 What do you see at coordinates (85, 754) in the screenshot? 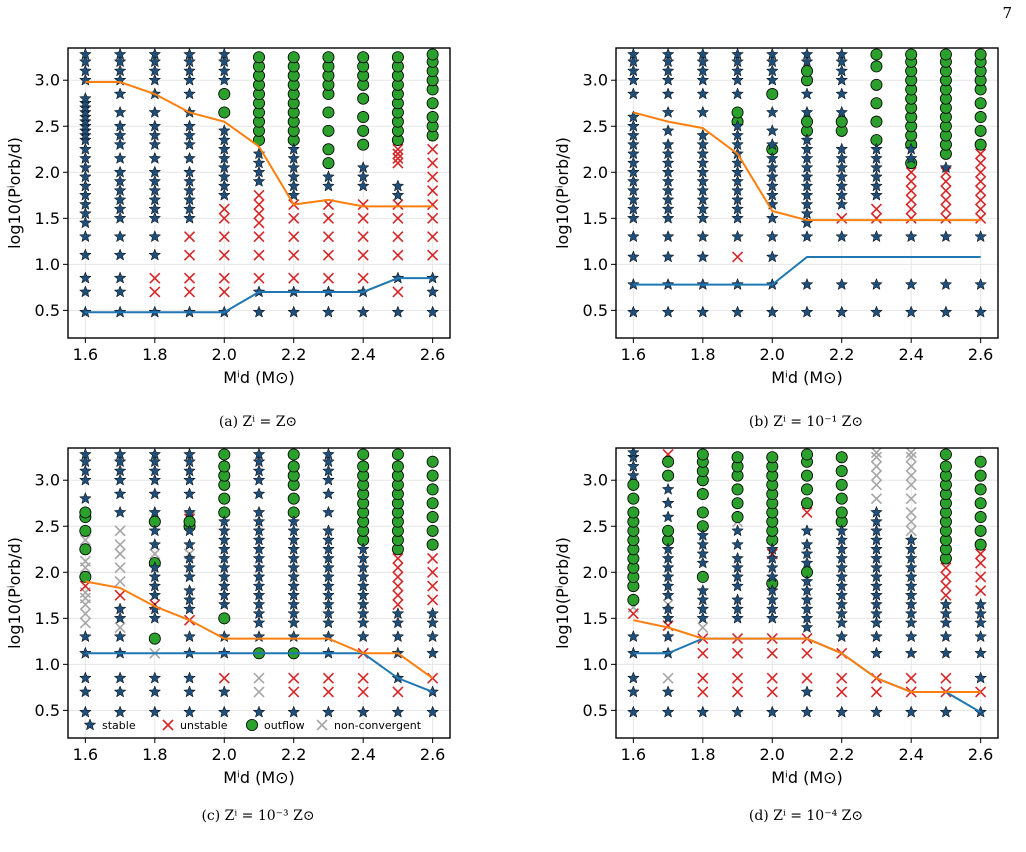
I see `x-tick-label: 1.6` at bounding box center [85, 754].